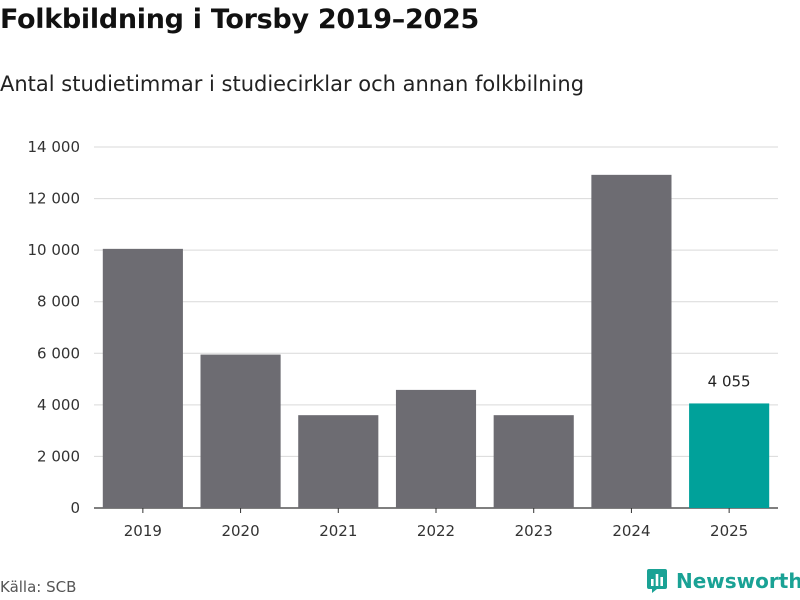 Image resolution: width=800 pixels, height=600 pixels. I want to click on bar-2021, so click(338, 461).